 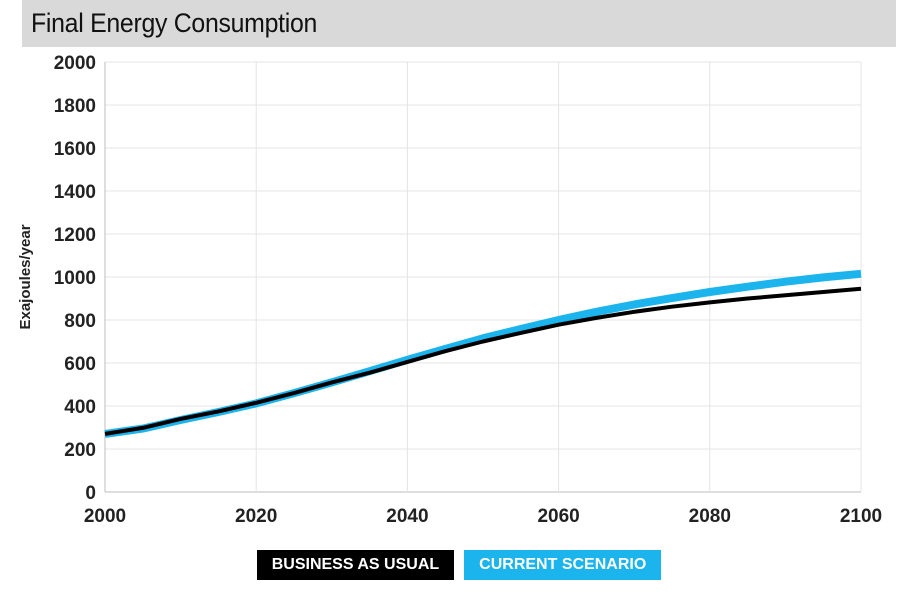 What do you see at coordinates (558, 516) in the screenshot?
I see `x-tick-label: 2060` at bounding box center [558, 516].